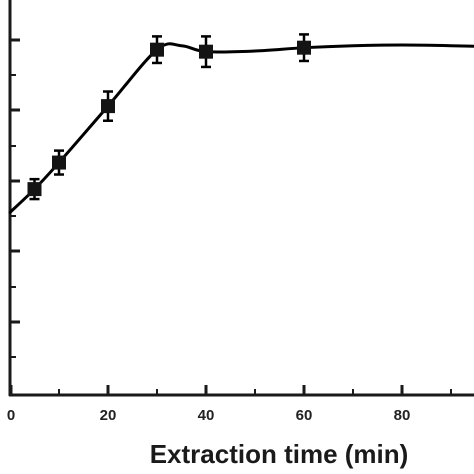 The width and height of the screenshot is (474, 474). I want to click on x-tick-label: 0, so click(11, 415).